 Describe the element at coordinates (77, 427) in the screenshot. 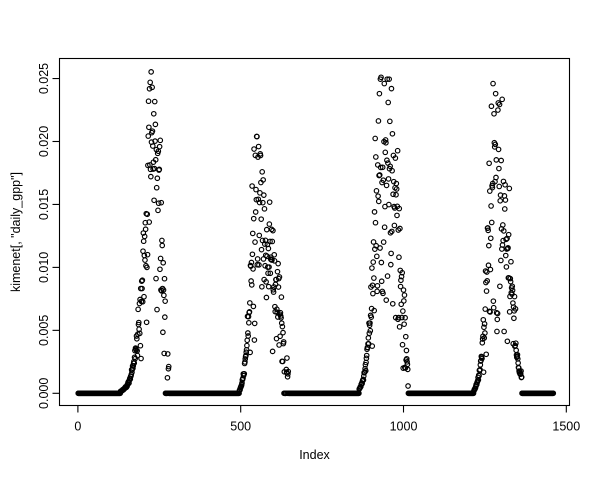

I see `x-tick-label: 0` at that location.